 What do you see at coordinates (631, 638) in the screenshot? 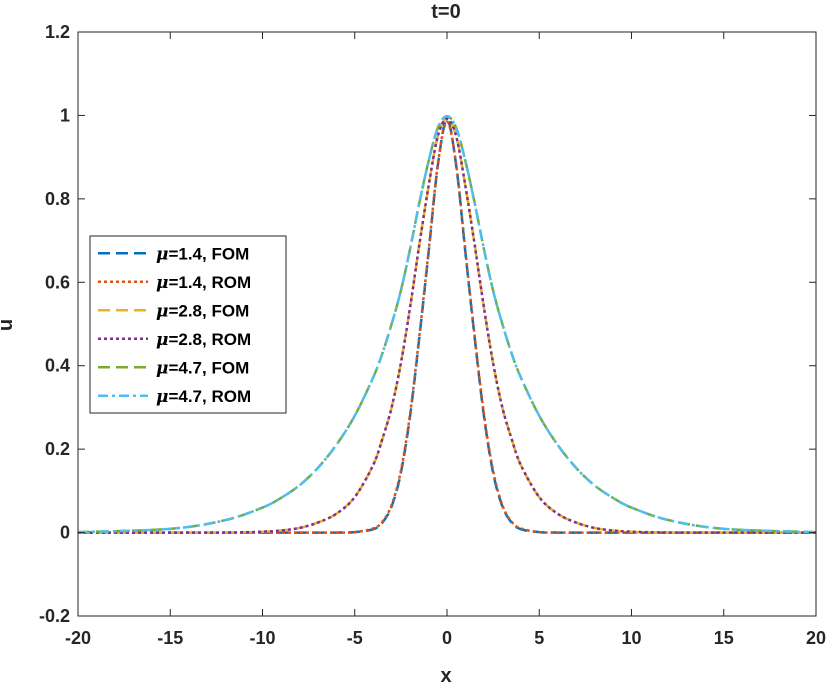
I see `x-tick-label: 10` at bounding box center [631, 638].